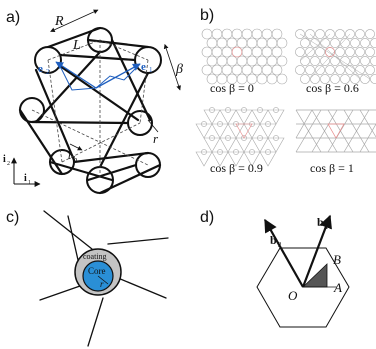  I want to click on zigzag-path, so click(100, 77).